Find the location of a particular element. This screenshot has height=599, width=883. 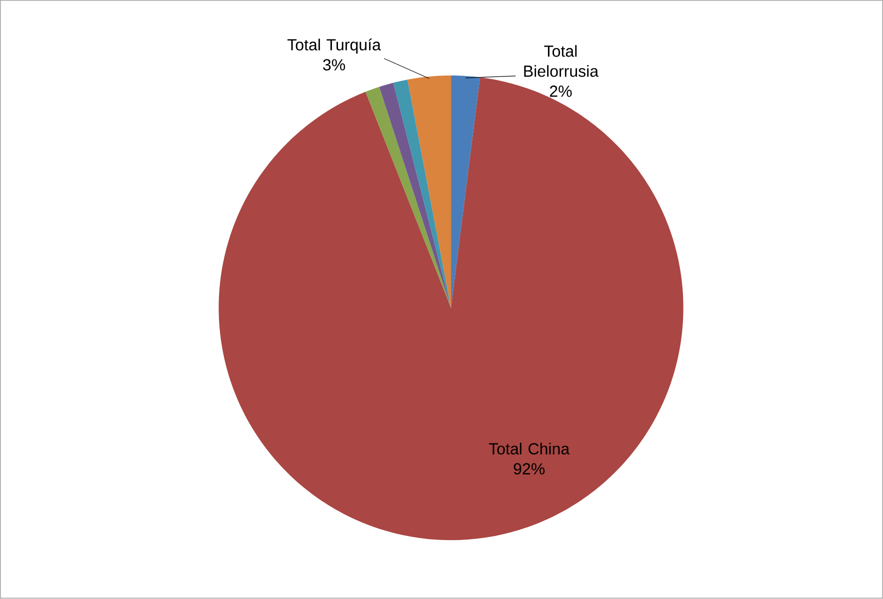

slice-label: Total Turquía is located at coordinates (334, 46).